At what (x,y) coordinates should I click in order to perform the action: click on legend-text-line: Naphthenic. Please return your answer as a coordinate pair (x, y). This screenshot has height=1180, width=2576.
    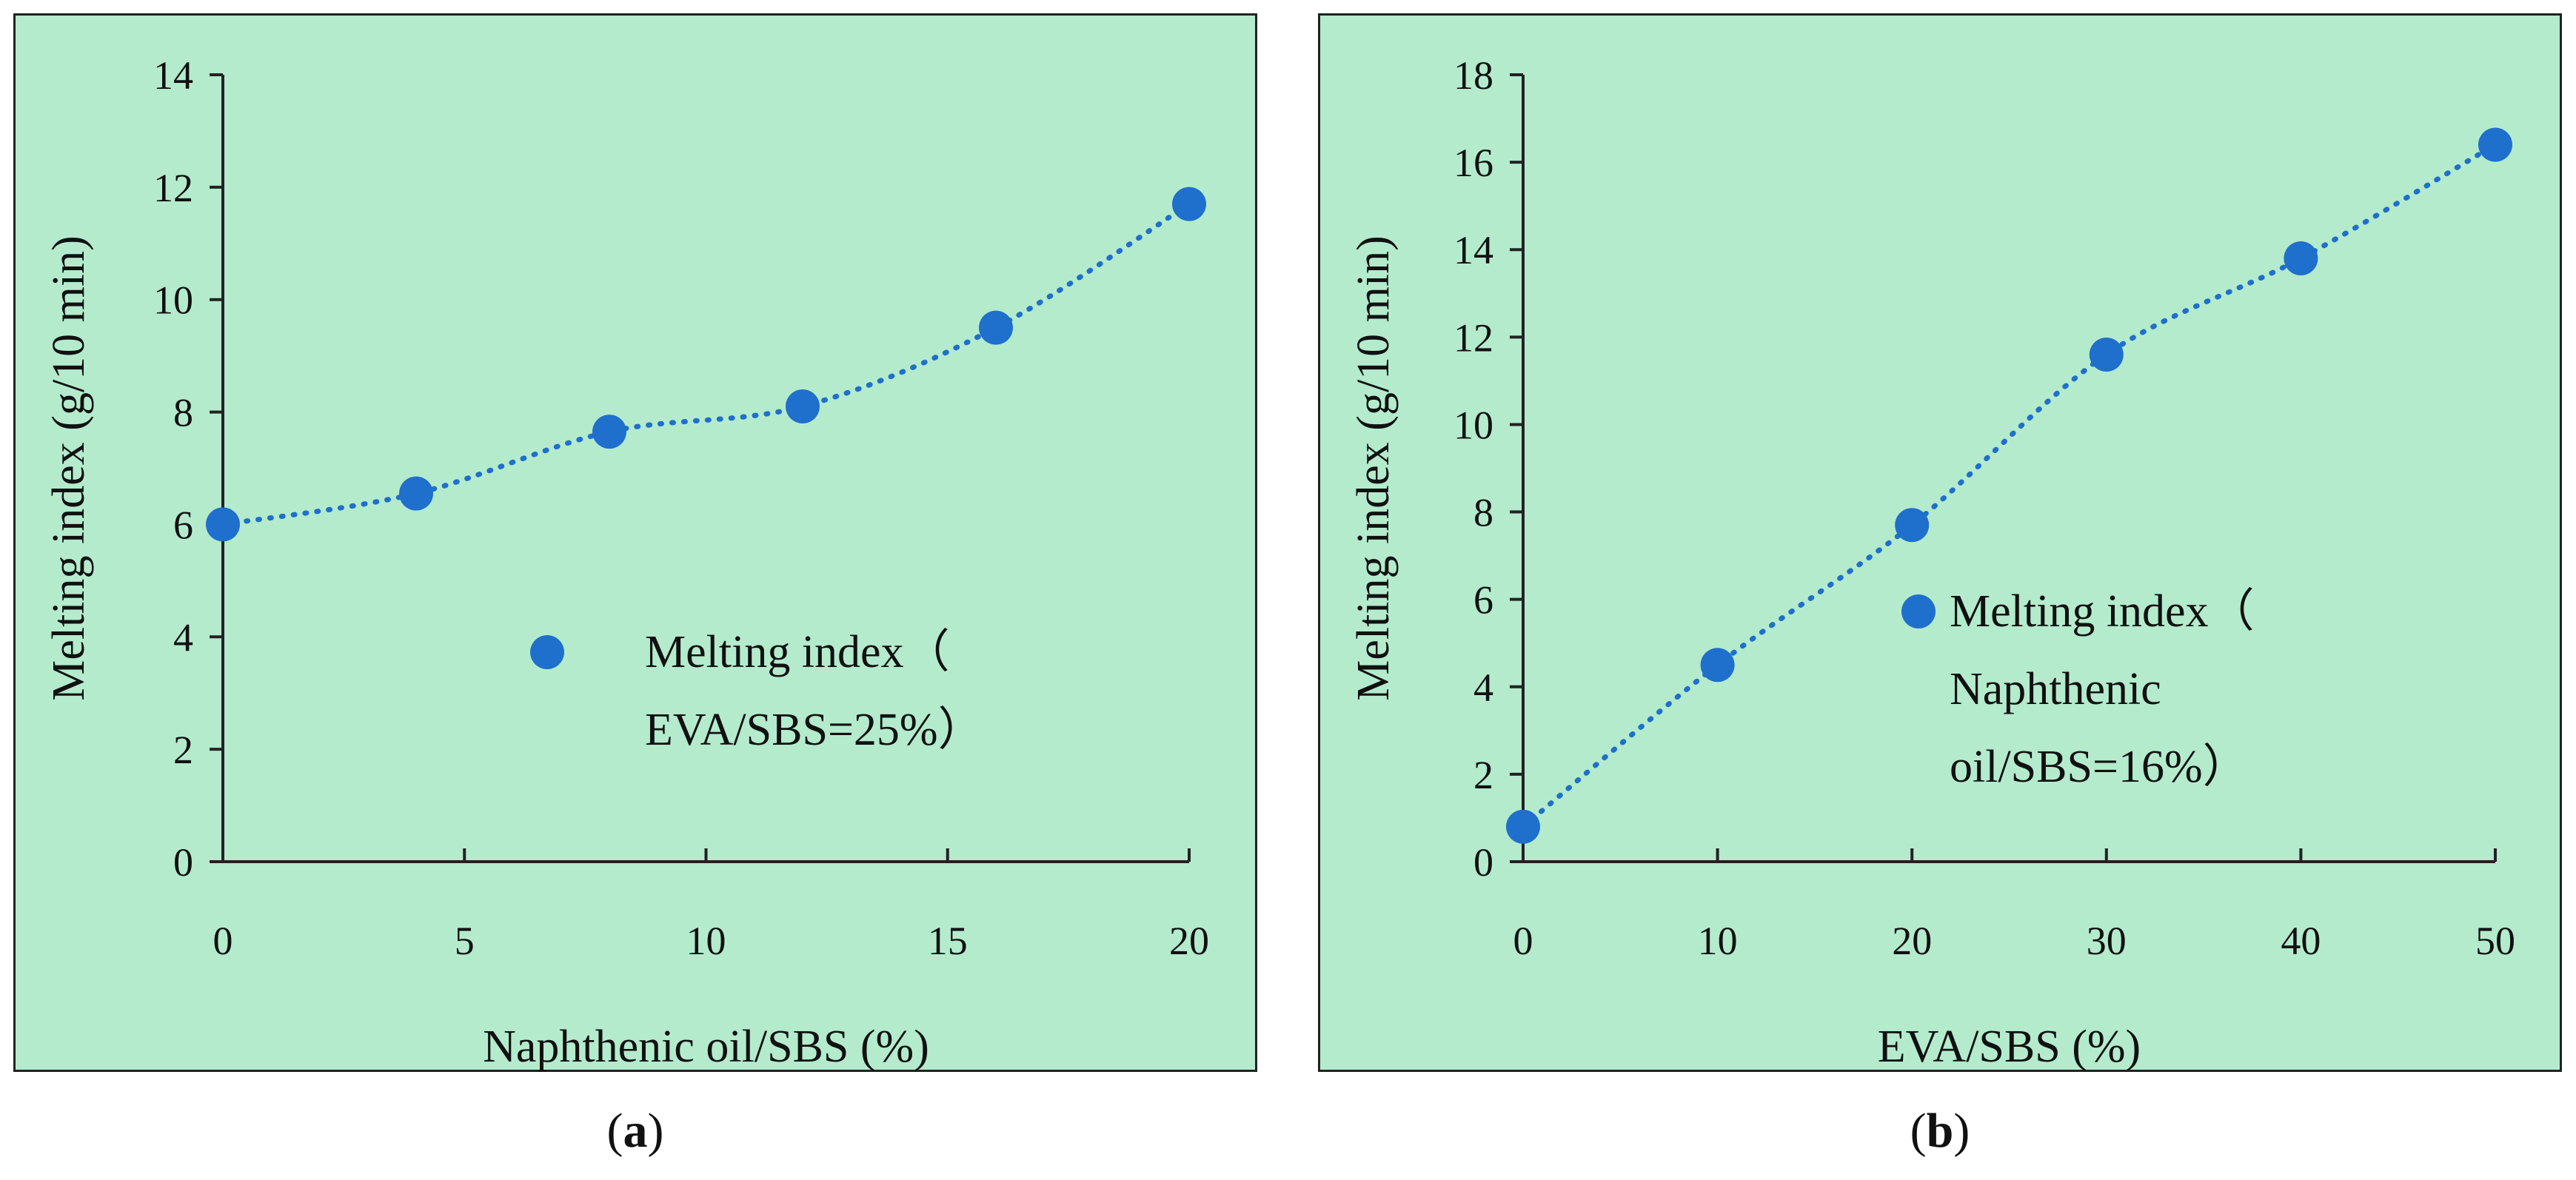
    Looking at the image, I should click on (2055, 689).